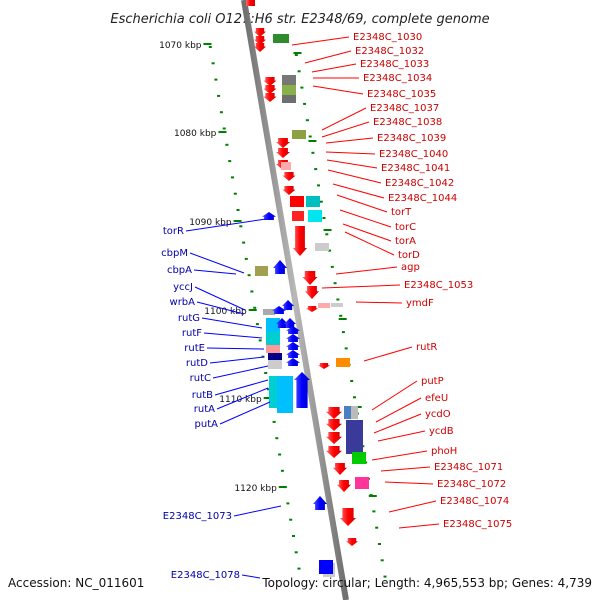 Image resolution: width=600 pixels, height=600 pixels. What do you see at coordinates (387, 37) in the screenshot?
I see `gene-label: E2348C_1030` at bounding box center [387, 37].